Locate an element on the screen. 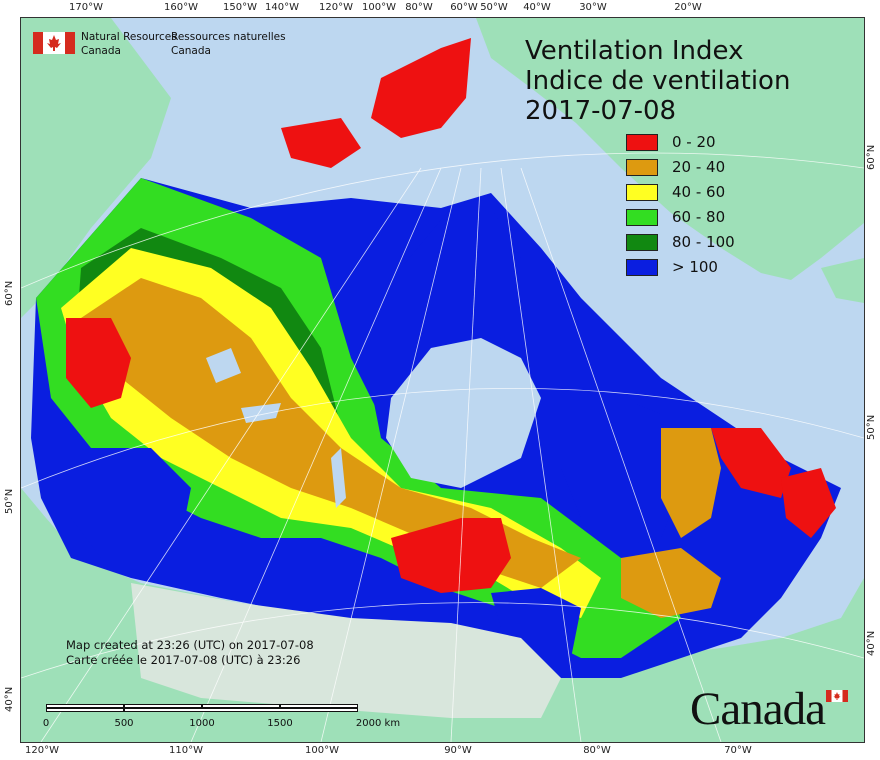  tick-top-7: 80°W is located at coordinates (419, 7).